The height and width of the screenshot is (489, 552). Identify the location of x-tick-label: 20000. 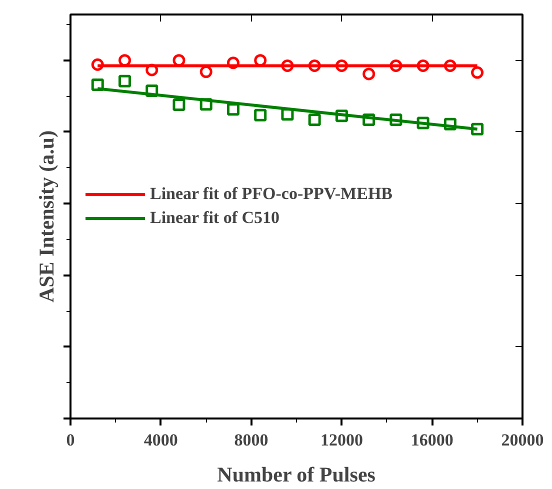
(522, 440).